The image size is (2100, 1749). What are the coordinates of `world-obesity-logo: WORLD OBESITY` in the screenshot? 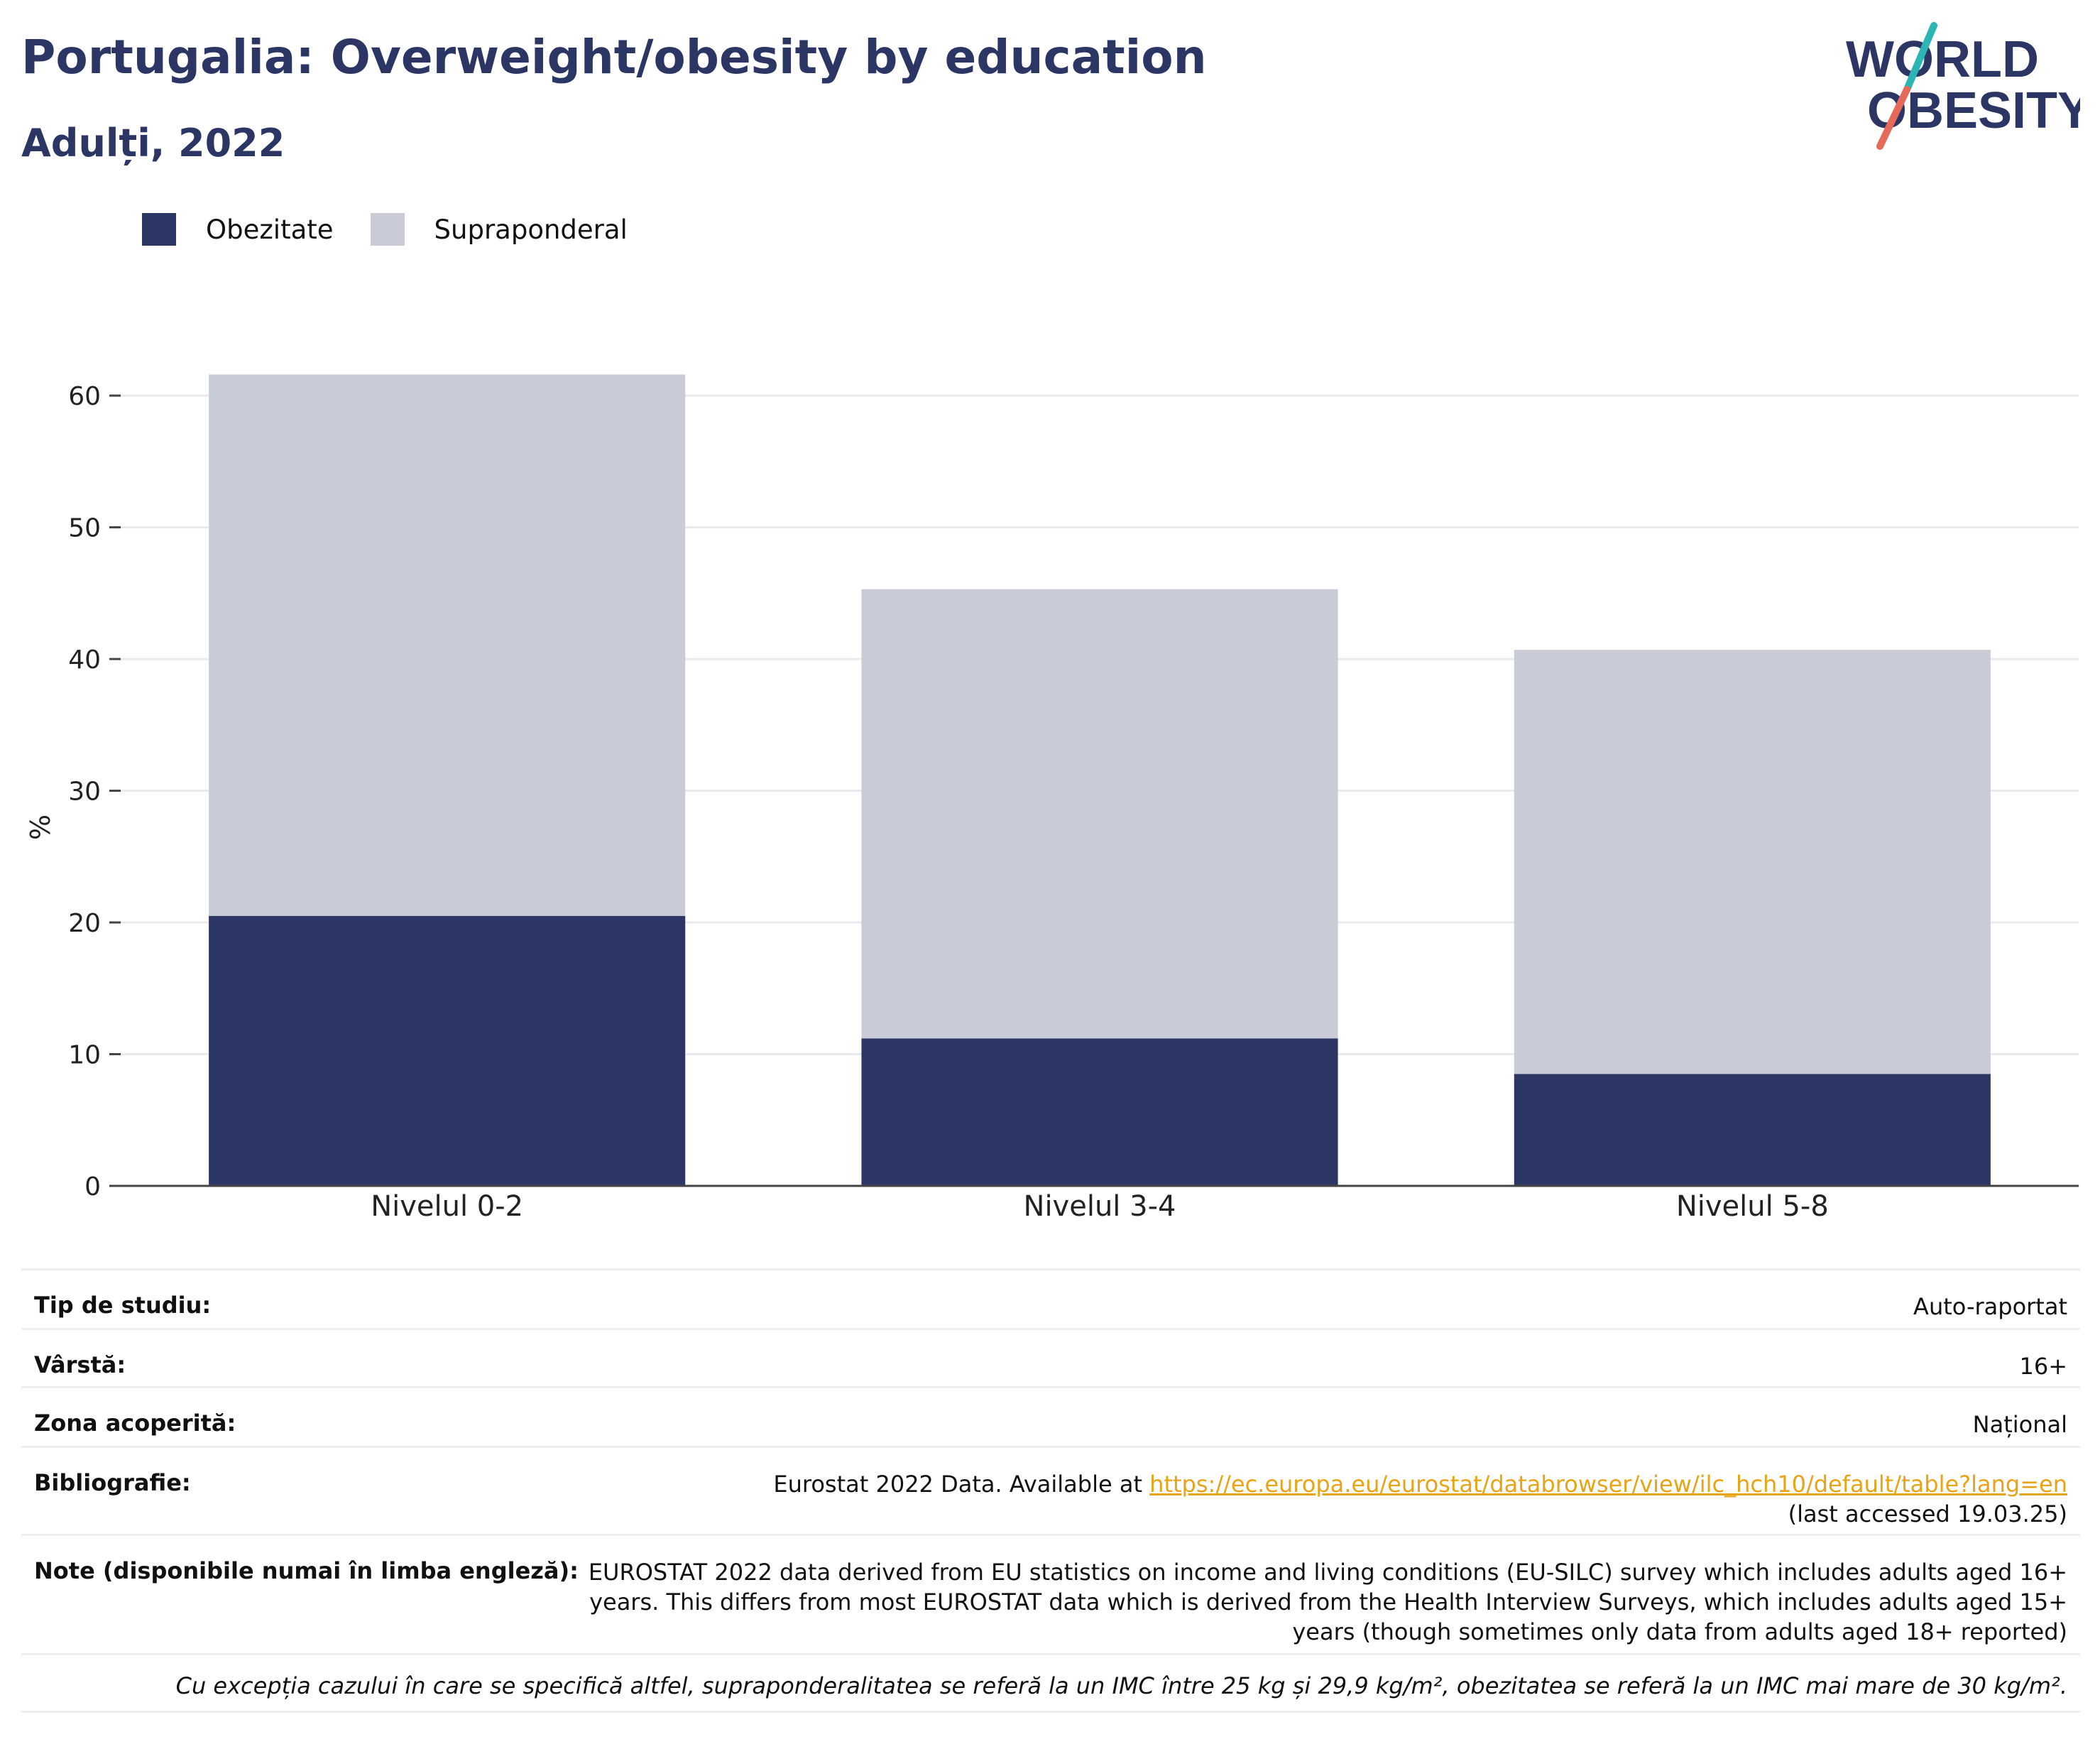 It's located at (1963, 86).